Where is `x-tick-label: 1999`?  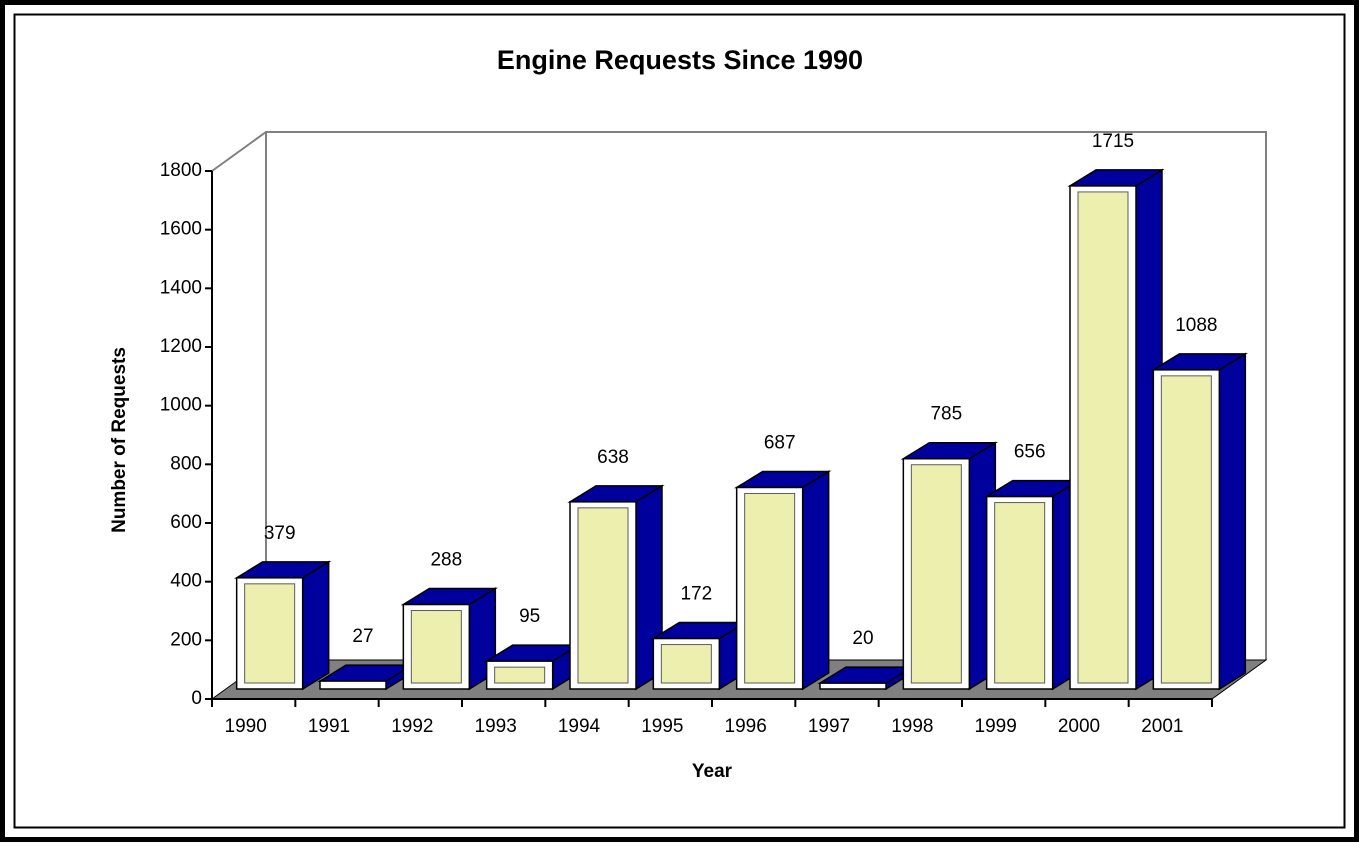
x-tick-label: 1999 is located at coordinates (996, 726).